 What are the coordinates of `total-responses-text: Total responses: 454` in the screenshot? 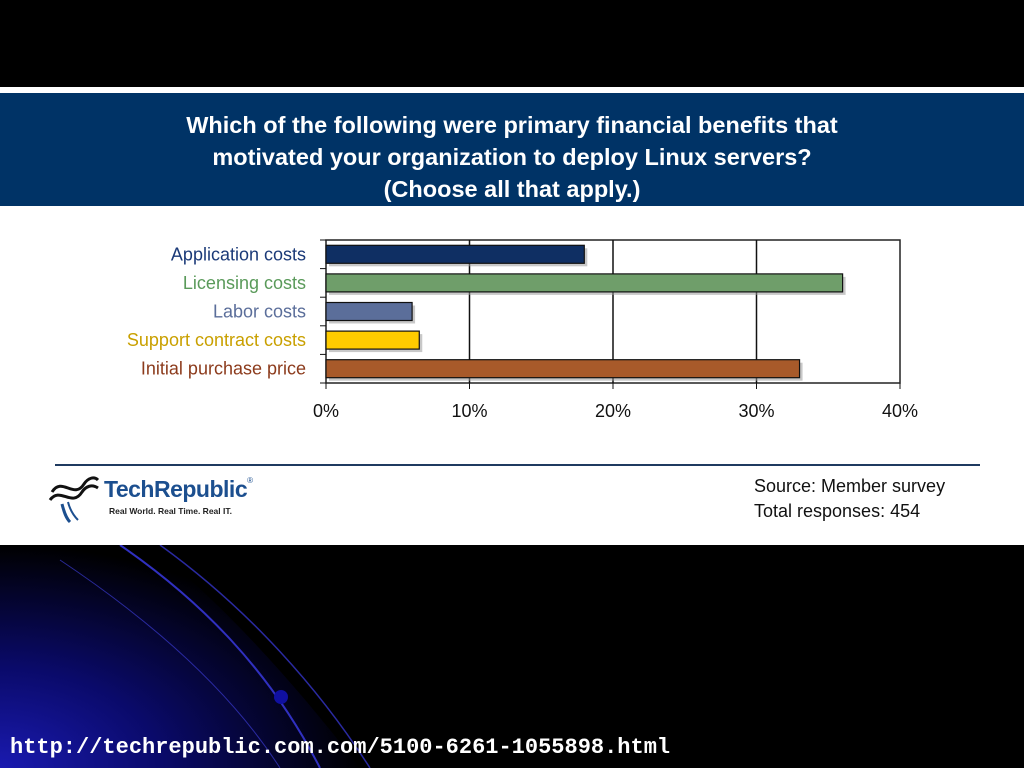 It's located at (837, 511).